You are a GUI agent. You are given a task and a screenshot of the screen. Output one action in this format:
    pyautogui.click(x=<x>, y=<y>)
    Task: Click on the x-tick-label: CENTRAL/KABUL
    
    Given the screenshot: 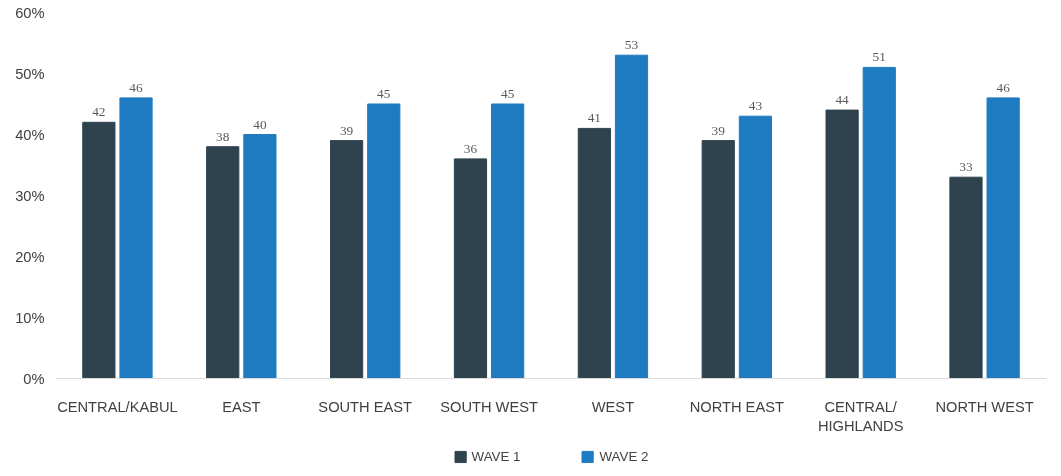 What is the action you would take?
    pyautogui.click(x=117, y=406)
    